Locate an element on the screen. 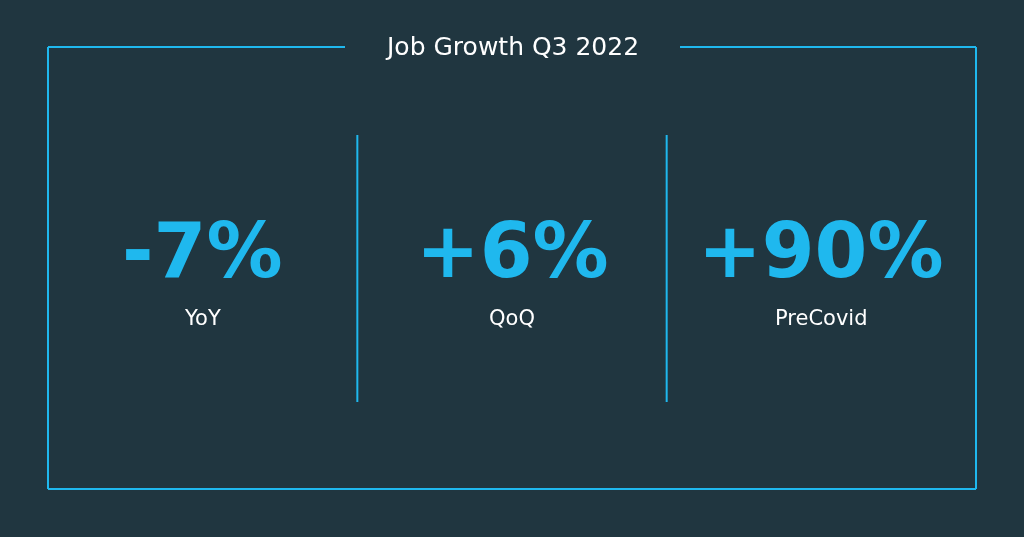 Image resolution: width=1024 pixels, height=537 pixels. data-label: +90% is located at coordinates (821, 250).